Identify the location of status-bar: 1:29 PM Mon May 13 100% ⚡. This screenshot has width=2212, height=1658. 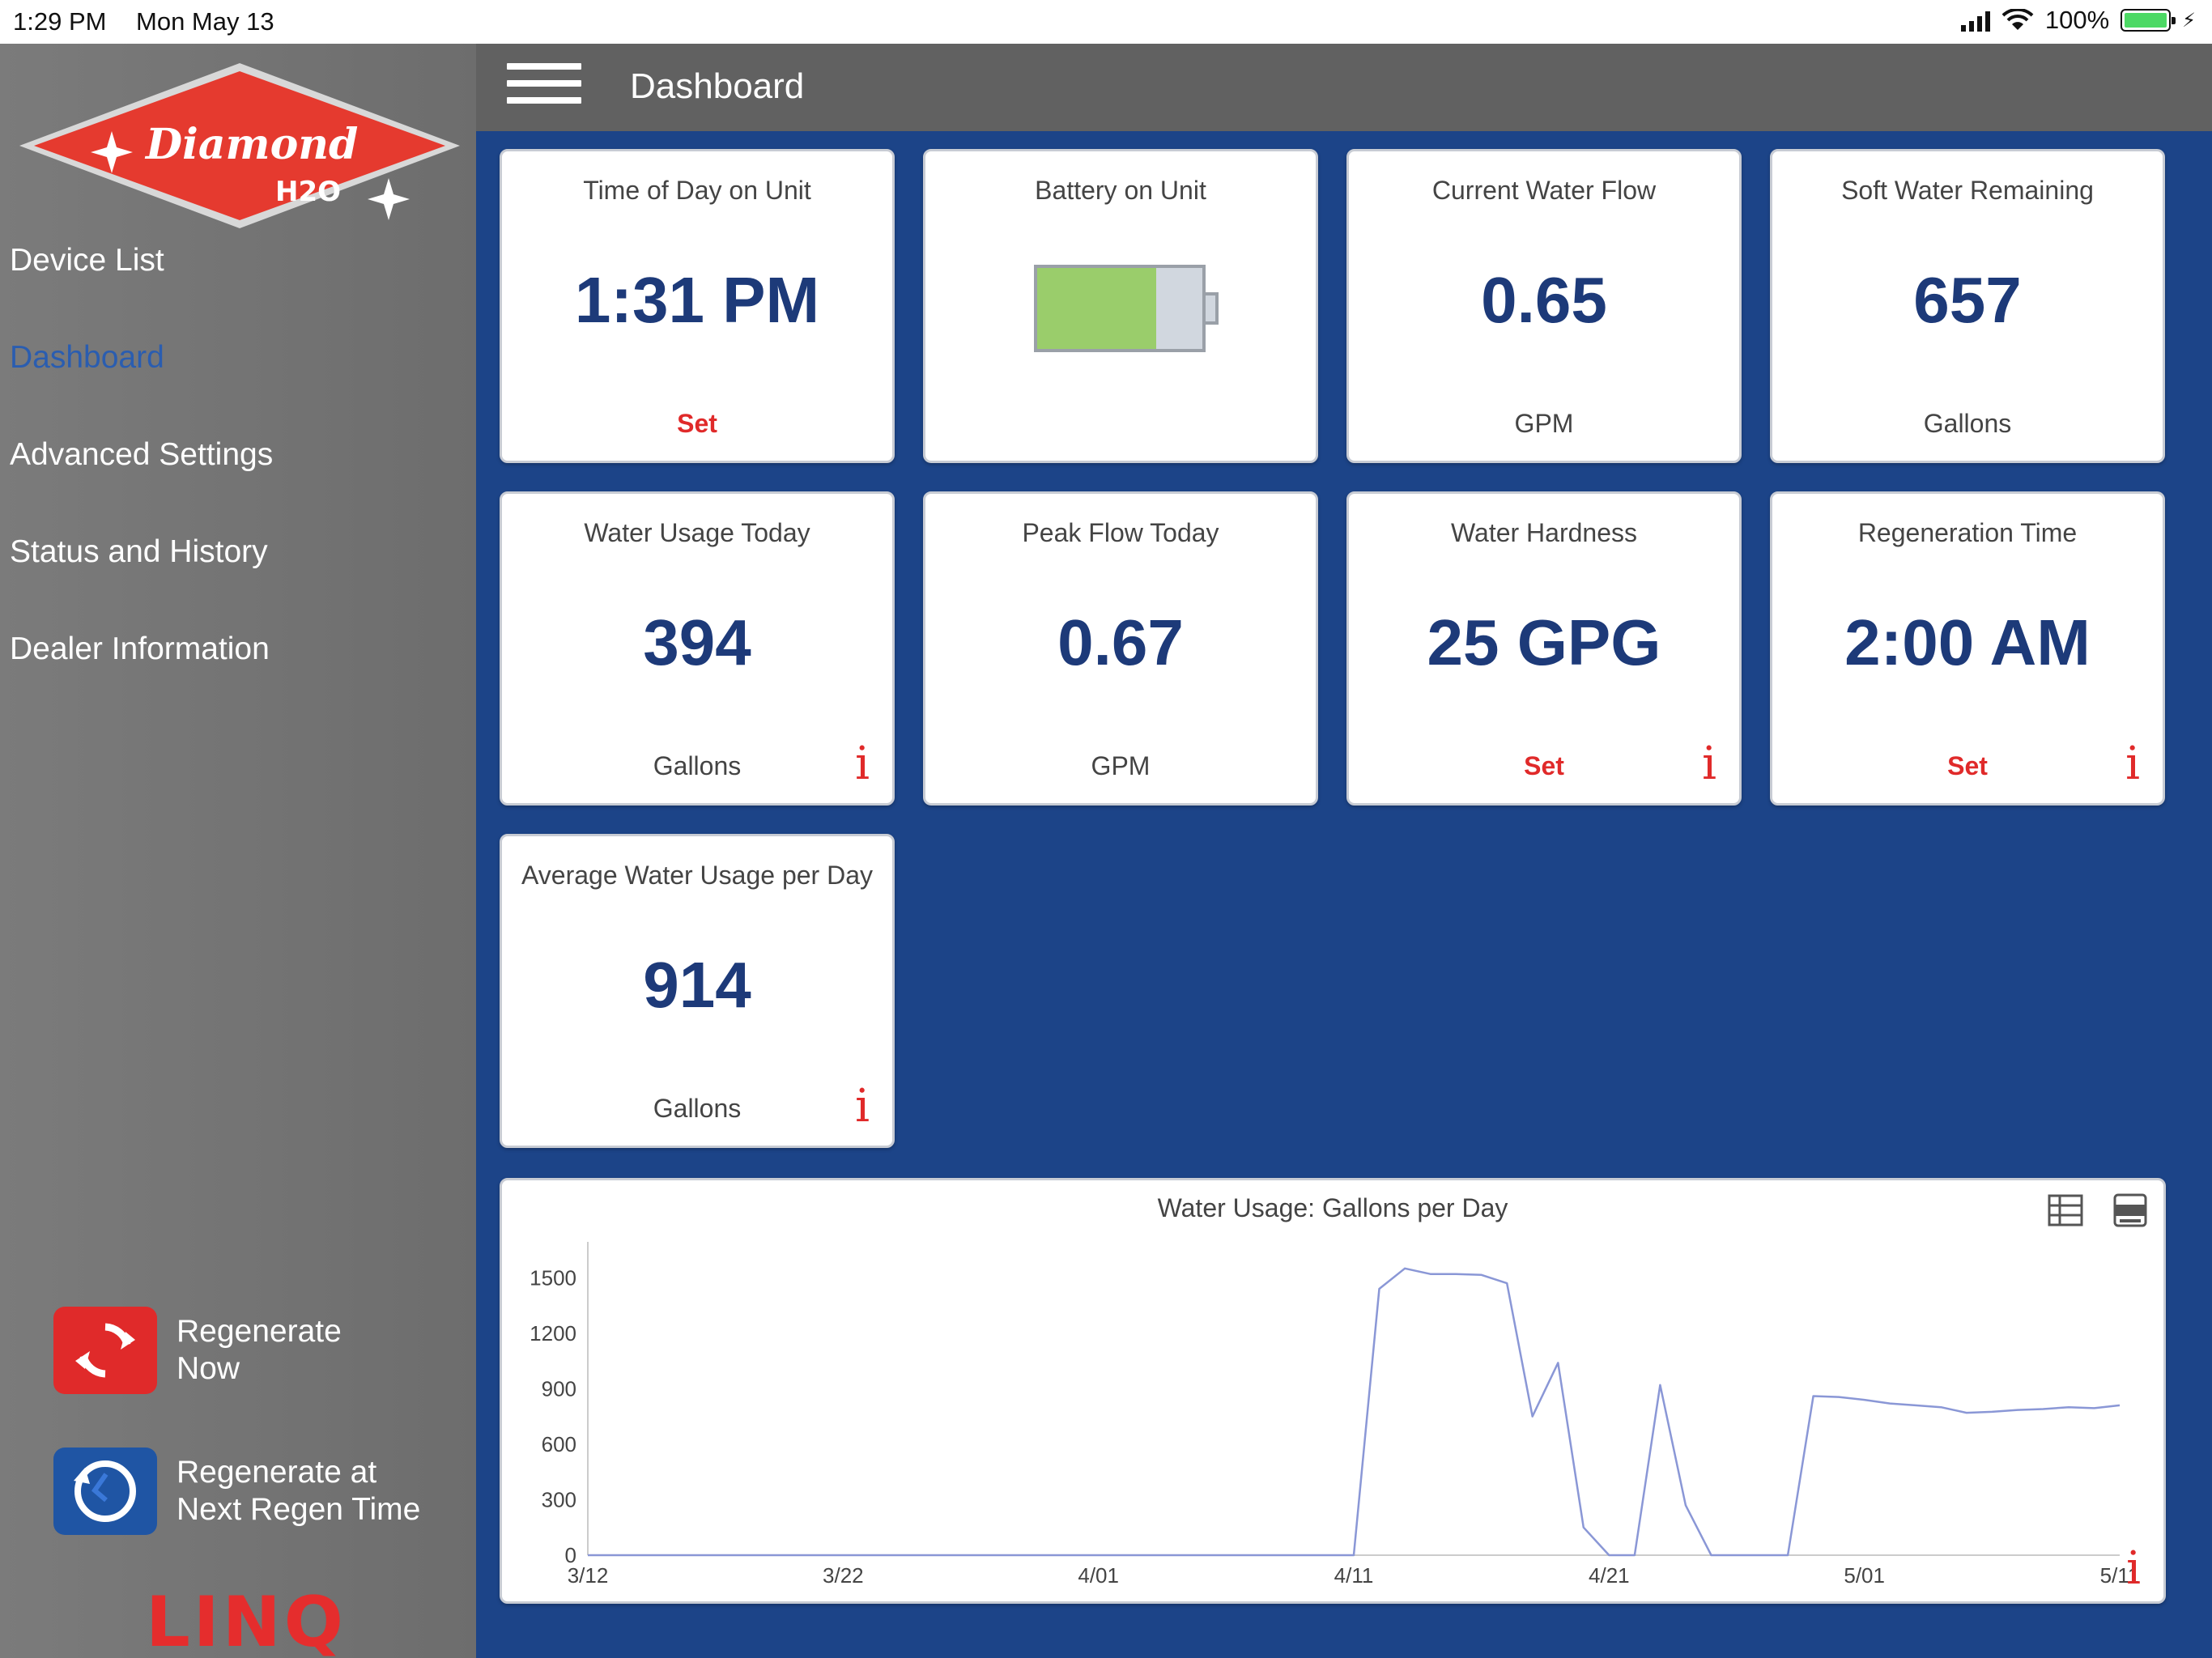
(1106, 22).